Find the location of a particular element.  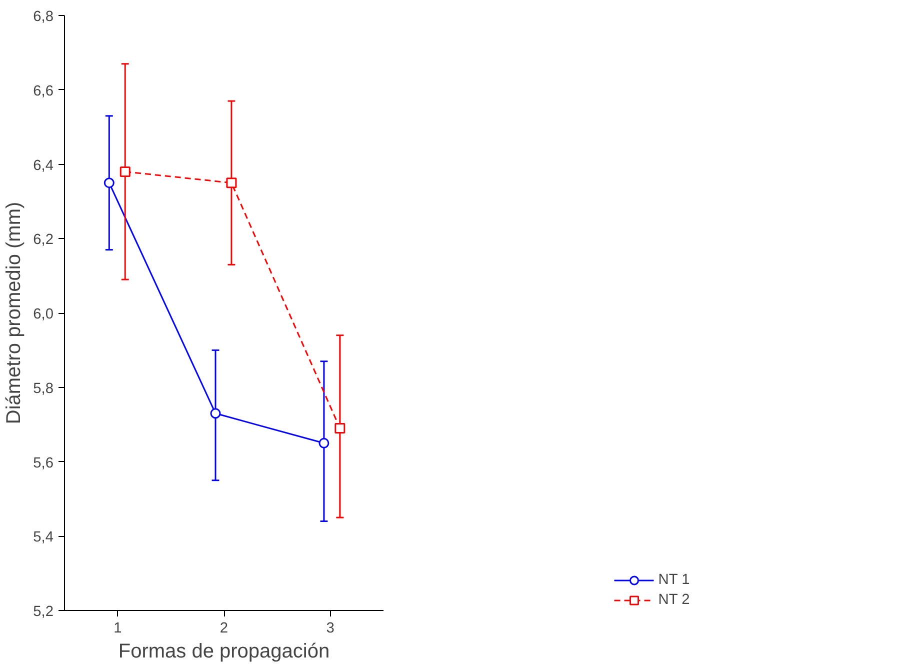

legend-label: NT 1 is located at coordinates (674, 580).